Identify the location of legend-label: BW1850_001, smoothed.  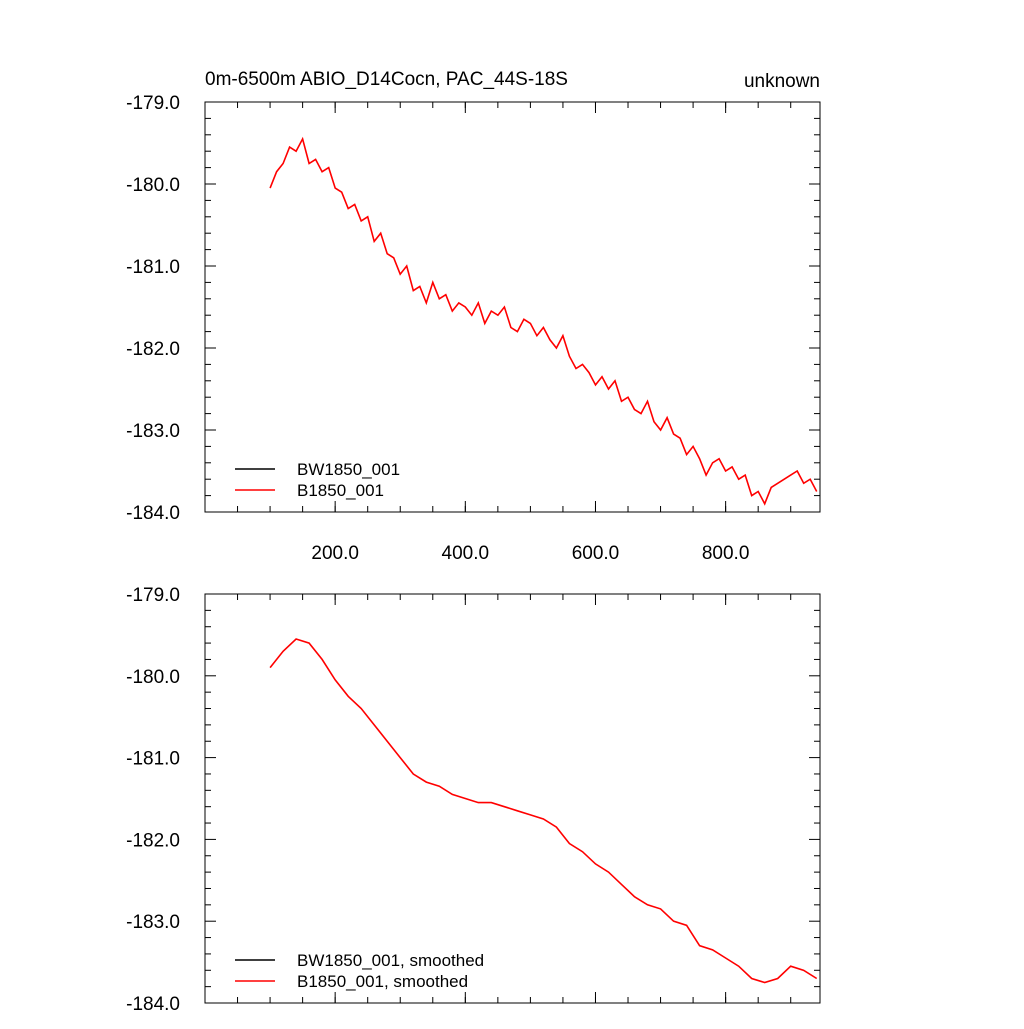
(390, 960).